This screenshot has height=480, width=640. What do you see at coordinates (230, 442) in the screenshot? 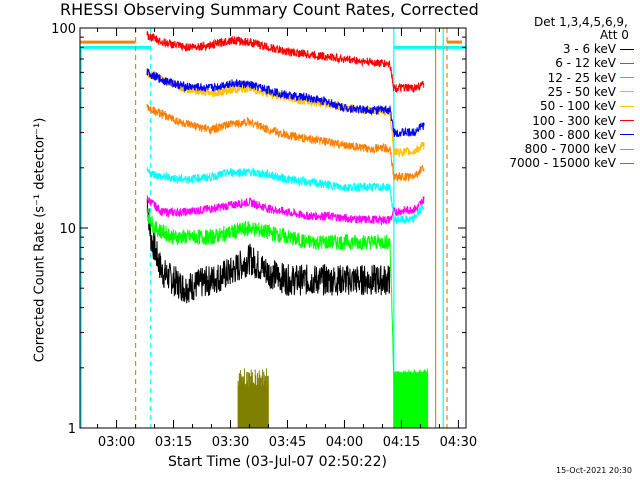
I see `x-tick-label: 03:30` at bounding box center [230, 442].